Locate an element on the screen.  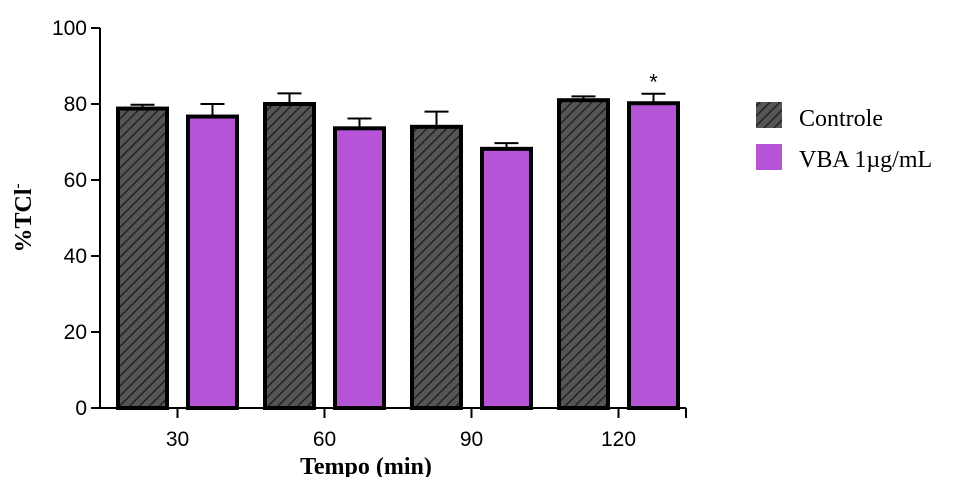
legend: Controle VBA 1µg/mL is located at coordinates (844, 137).